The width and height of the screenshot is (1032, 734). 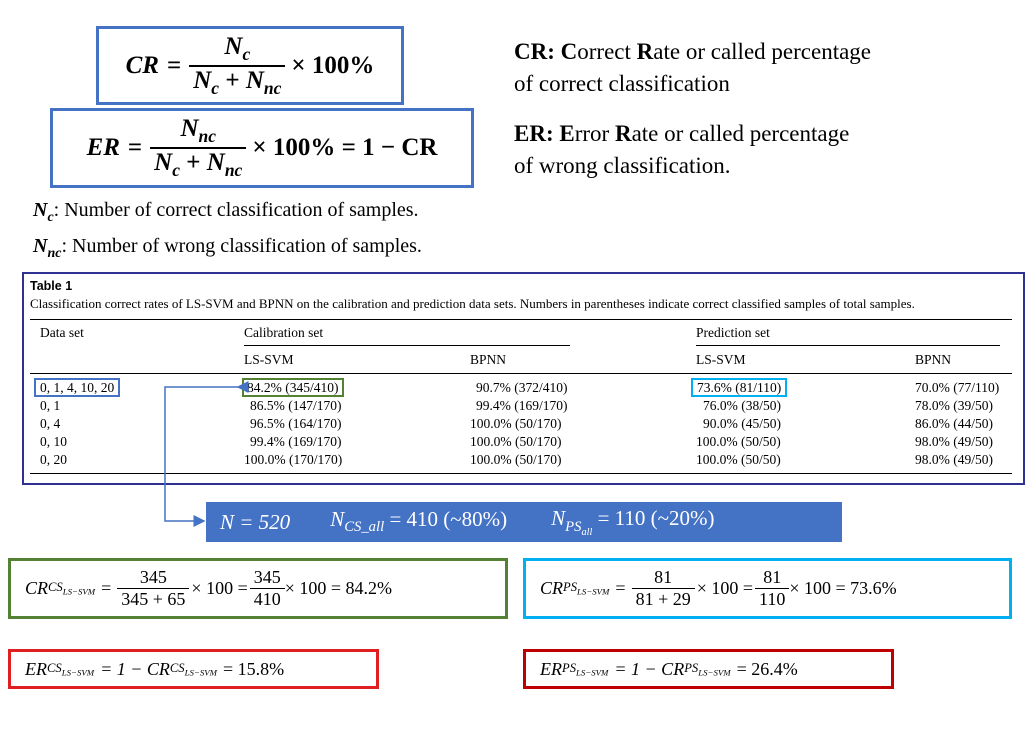 What do you see at coordinates (742, 423) in the screenshot?
I see `cell-pre-lssvm: 90.0% (45/50)` at bounding box center [742, 423].